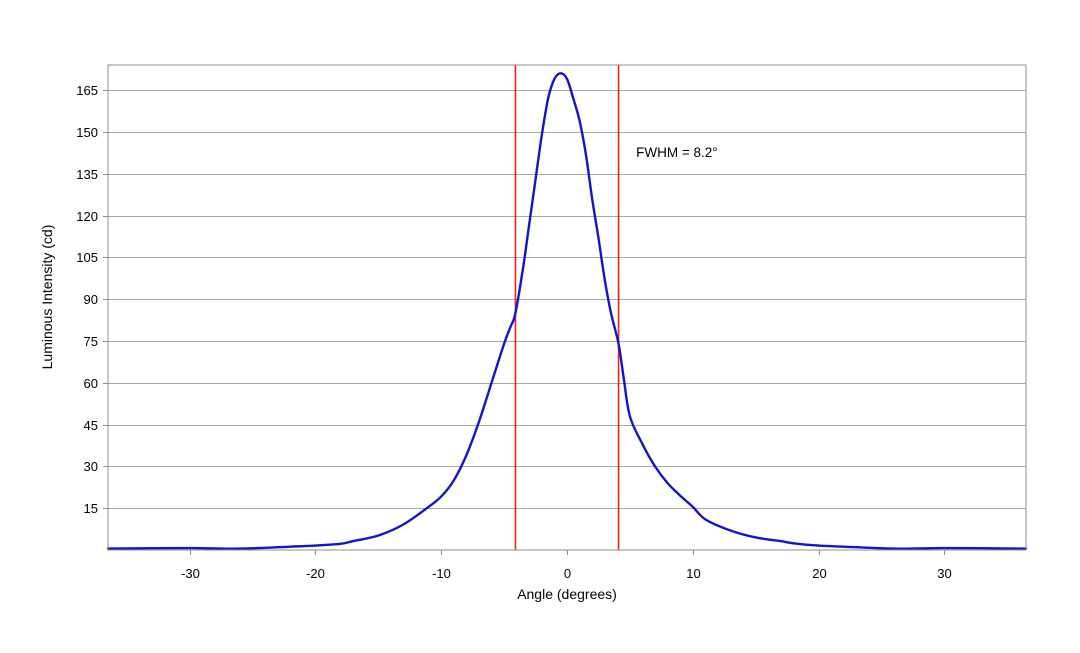  What do you see at coordinates (87, 132) in the screenshot?
I see `y-tick-label: 150` at bounding box center [87, 132].